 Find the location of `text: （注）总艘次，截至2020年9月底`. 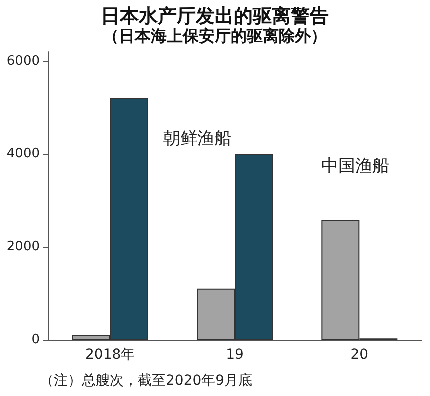

text: （注）总艘次，截至2020年9月底 is located at coordinates (146, 381).